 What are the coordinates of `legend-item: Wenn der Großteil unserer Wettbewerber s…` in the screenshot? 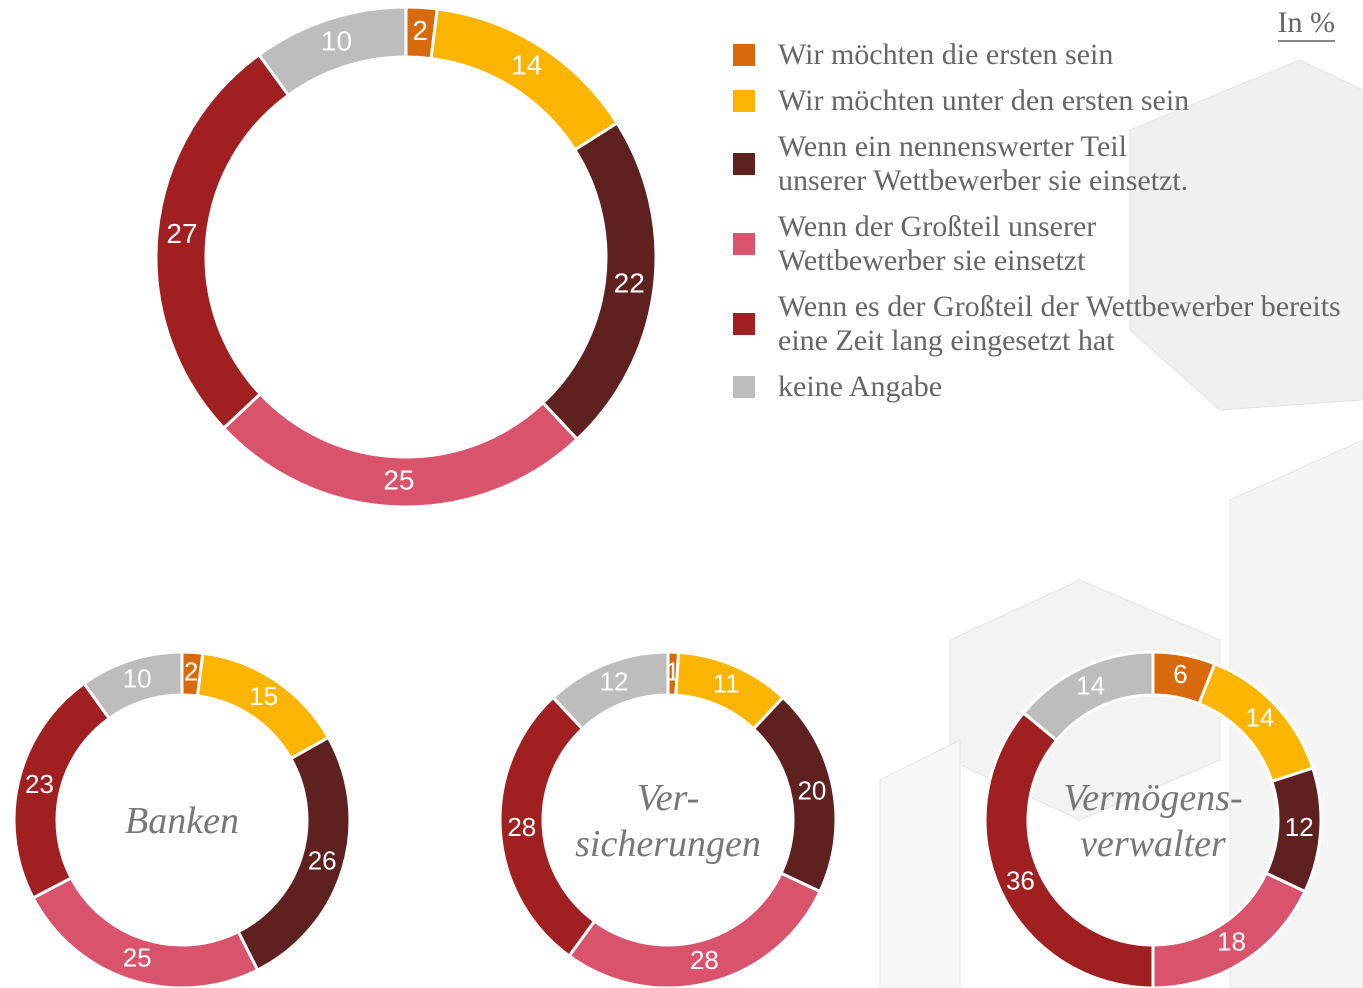 It's located at (1040, 244).